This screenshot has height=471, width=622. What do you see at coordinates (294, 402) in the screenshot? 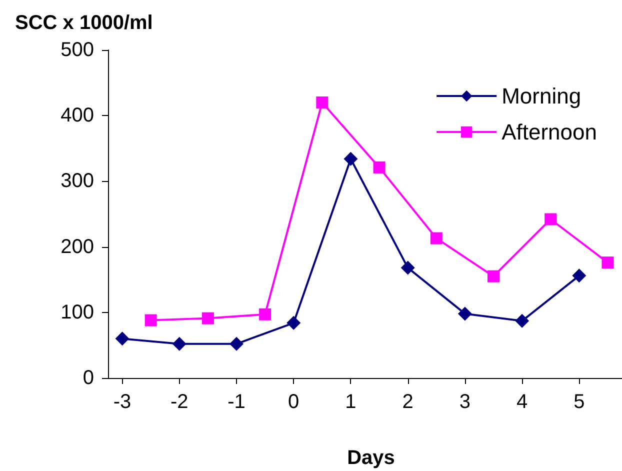
I see `x-tick-label: 0` at bounding box center [294, 402].